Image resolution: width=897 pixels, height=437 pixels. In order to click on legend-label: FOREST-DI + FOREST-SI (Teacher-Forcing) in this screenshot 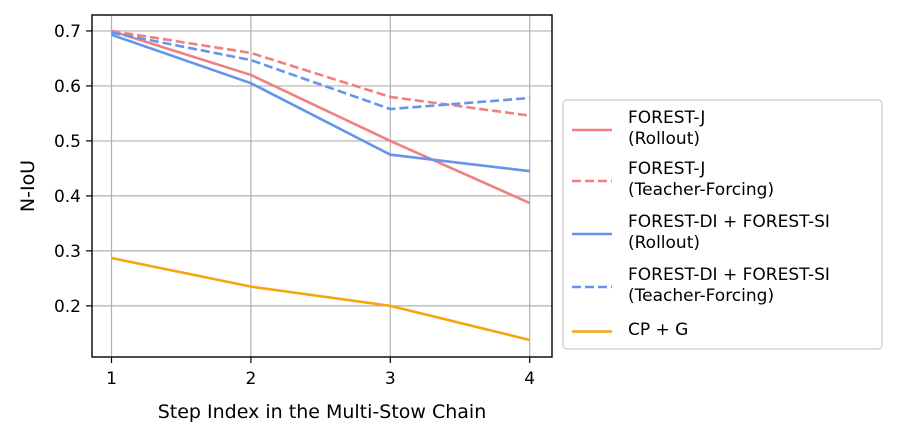, I will do `click(729, 285)`.